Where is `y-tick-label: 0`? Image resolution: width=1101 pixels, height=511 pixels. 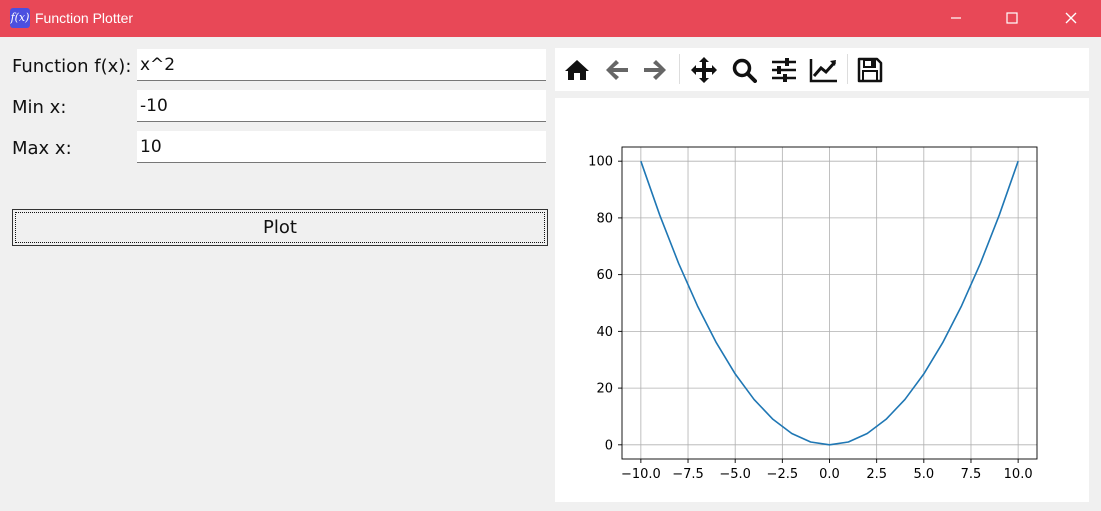 y-tick-label: 0 is located at coordinates (609, 445).